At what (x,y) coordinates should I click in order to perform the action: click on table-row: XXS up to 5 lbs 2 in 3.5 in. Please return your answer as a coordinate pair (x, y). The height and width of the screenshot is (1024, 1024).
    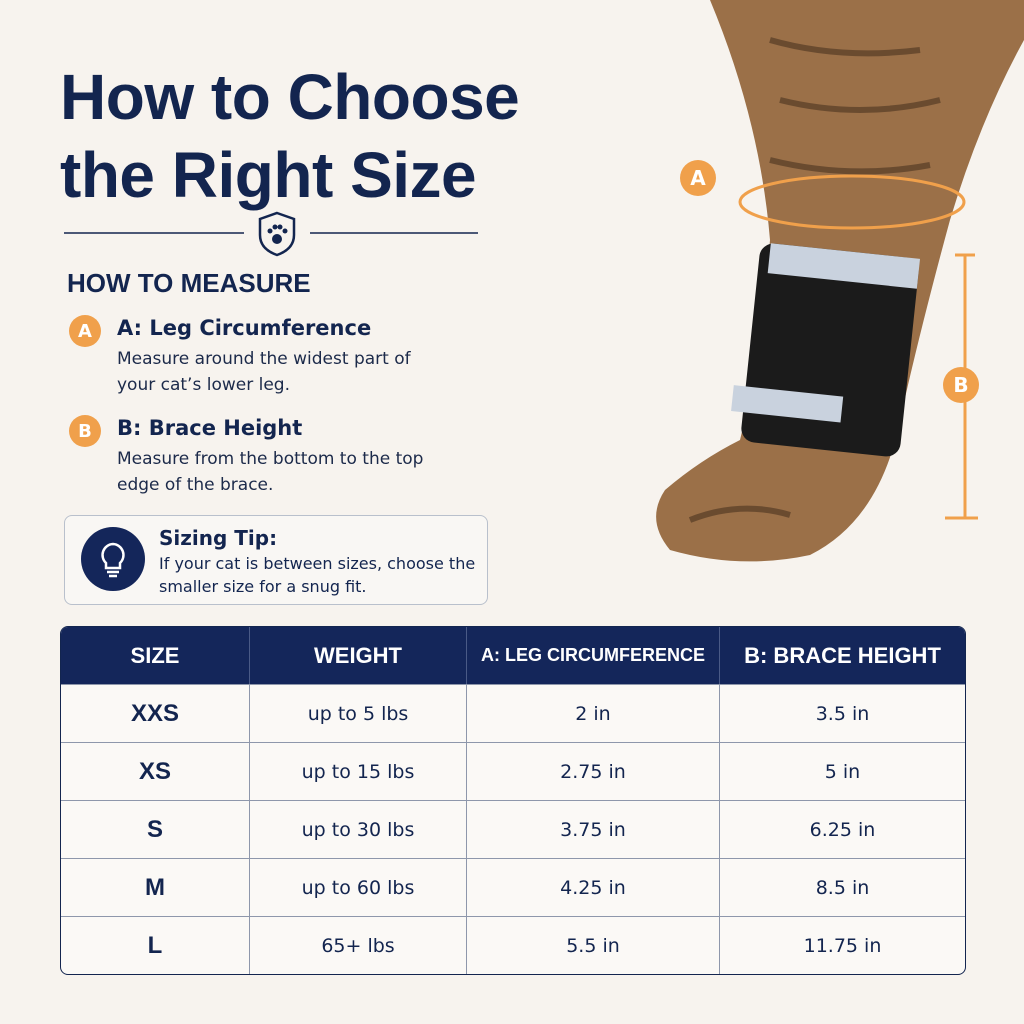
    Looking at the image, I should click on (513, 713).